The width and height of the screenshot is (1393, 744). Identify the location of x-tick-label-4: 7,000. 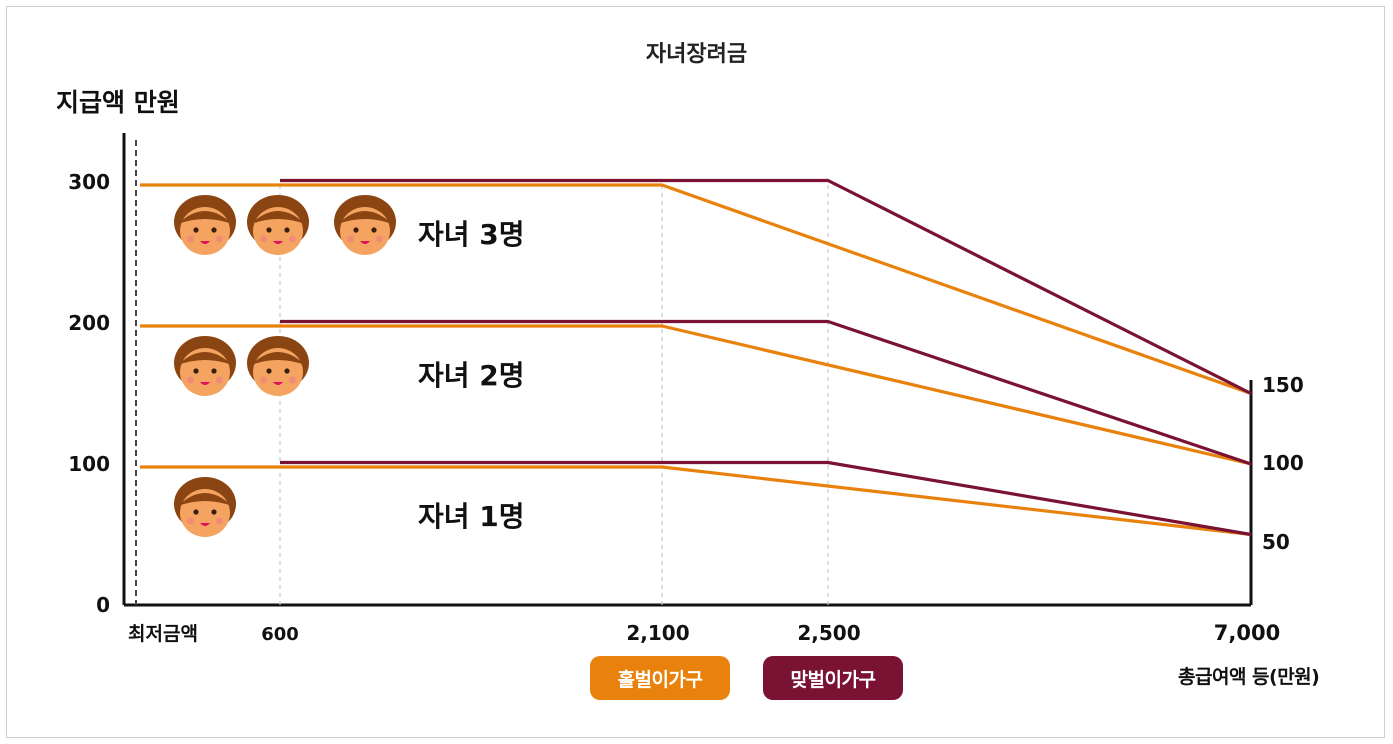
(1247, 633).